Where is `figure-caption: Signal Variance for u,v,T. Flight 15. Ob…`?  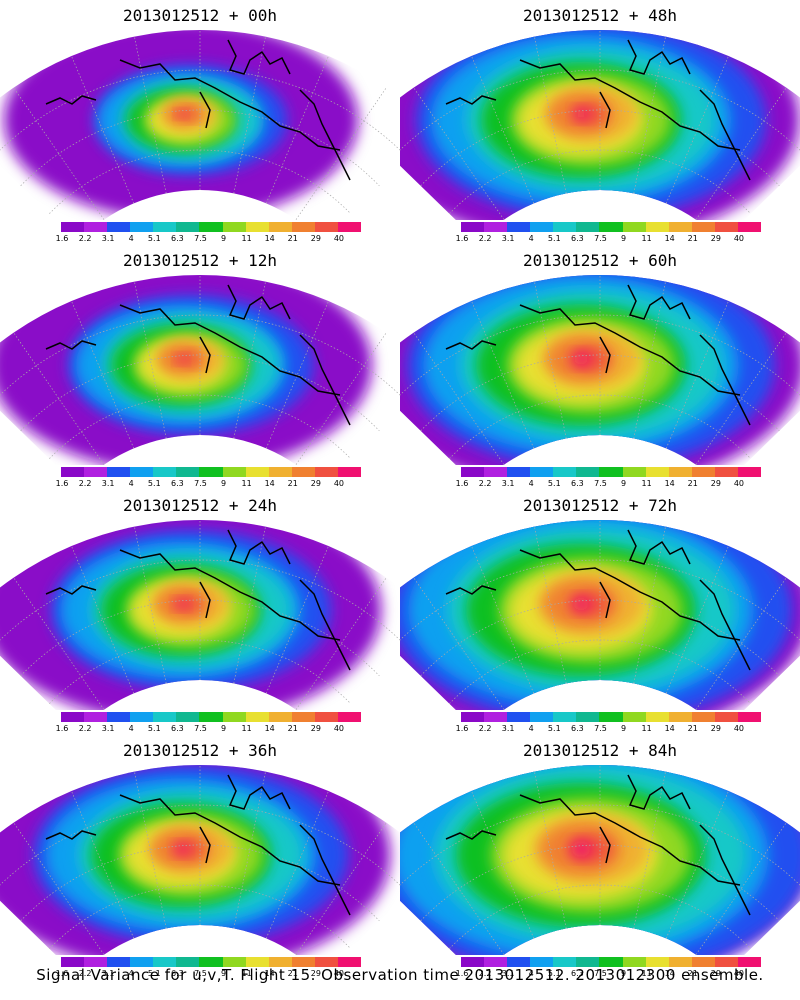
figure-caption: Signal Variance for u,v,T. Flight 15. Ob… is located at coordinates (400, 975).